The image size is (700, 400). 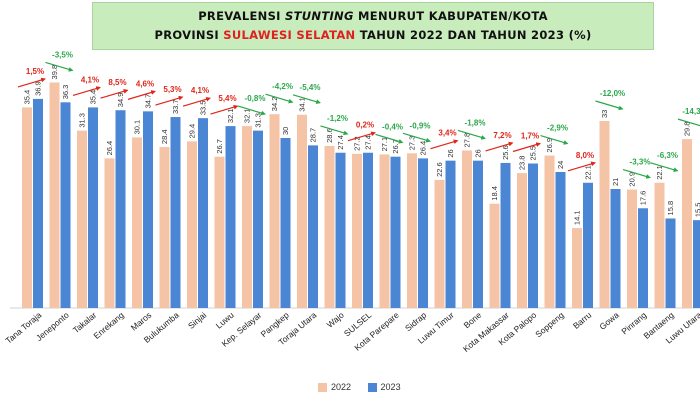 What do you see at coordinates (108, 325) in the screenshot?
I see `category-label: Enrekang` at bounding box center [108, 325].